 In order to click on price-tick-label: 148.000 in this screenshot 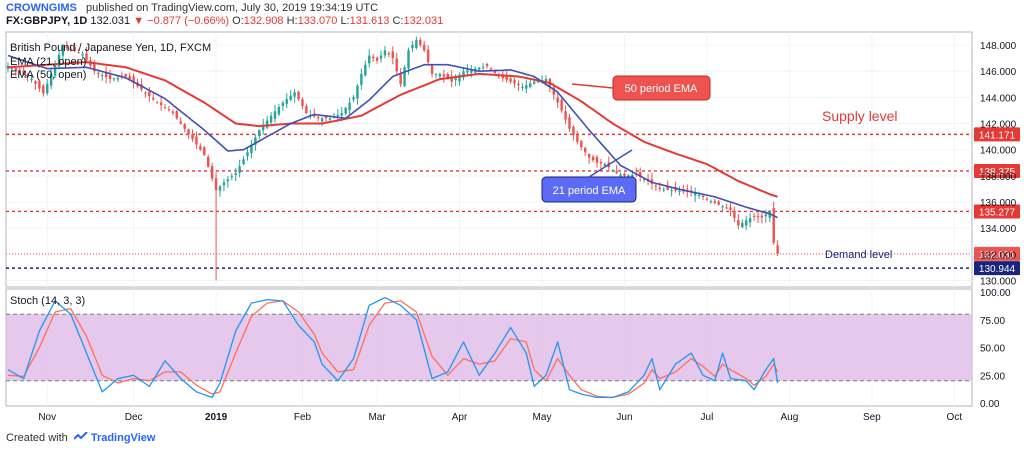, I will do `click(998, 46)`.